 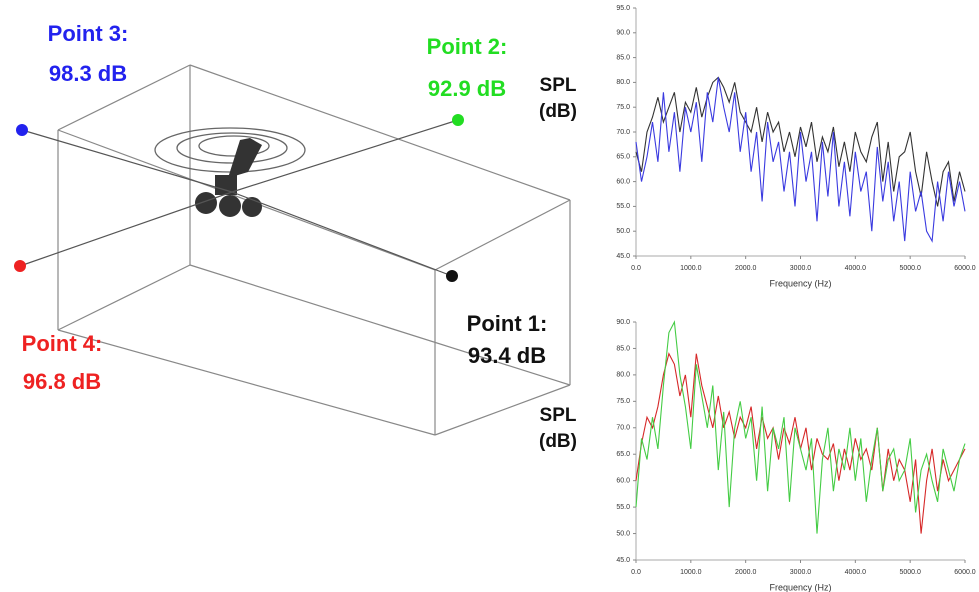 What do you see at coordinates (467, 46) in the screenshot?
I see `probe-label: Point 2:` at bounding box center [467, 46].